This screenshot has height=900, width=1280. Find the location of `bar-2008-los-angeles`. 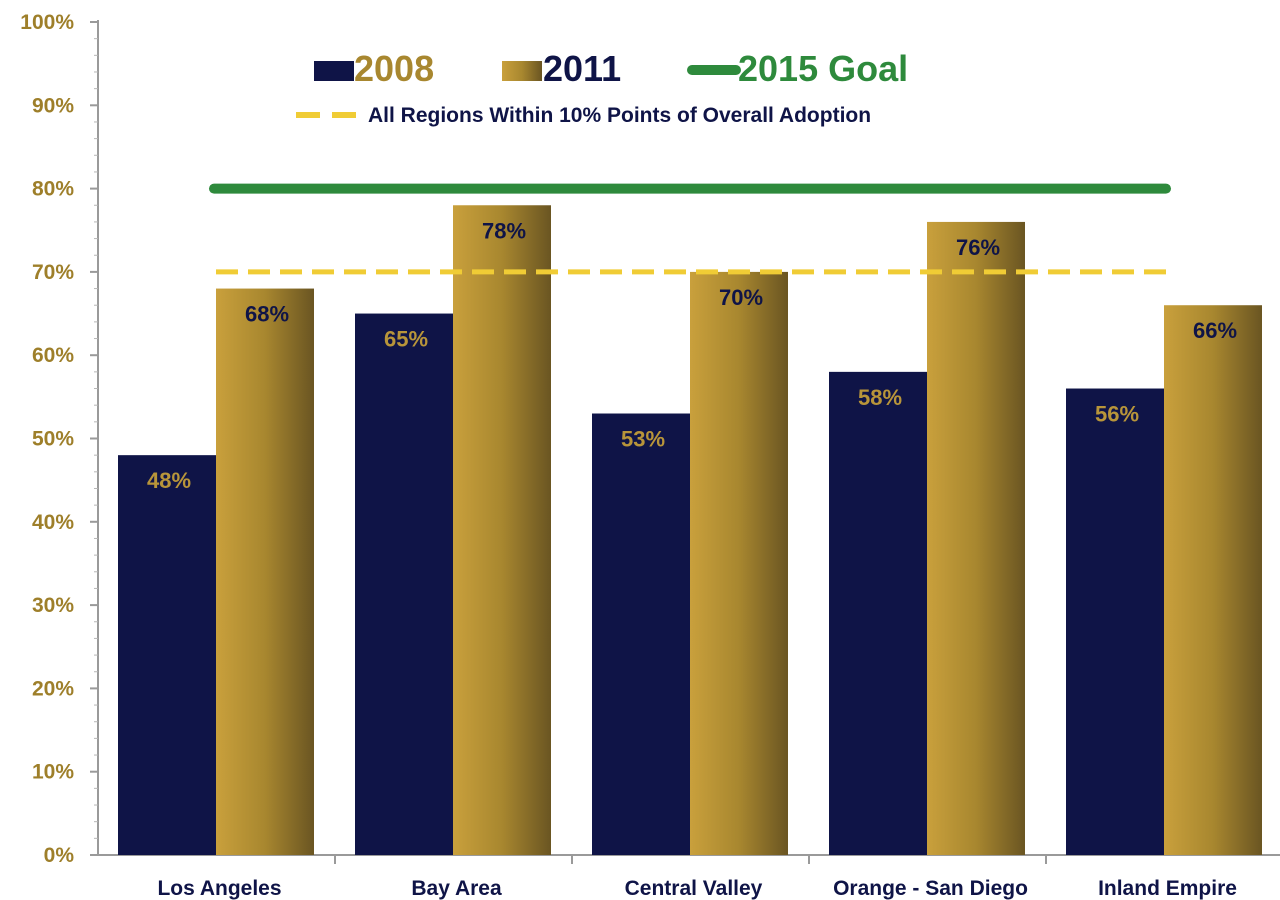

bar-2008-los-angeles is located at coordinates (167, 655).